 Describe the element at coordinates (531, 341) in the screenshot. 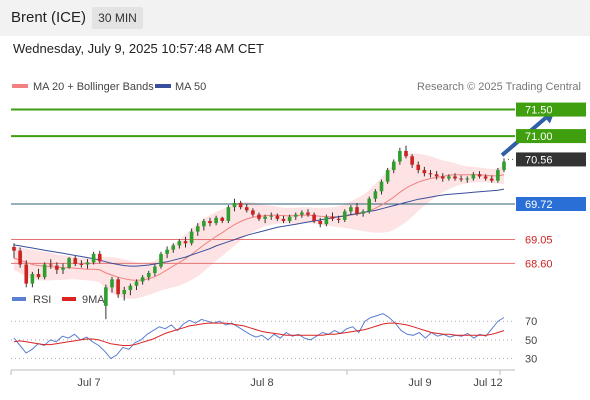

I see `rsi-tick-label: 50` at that location.